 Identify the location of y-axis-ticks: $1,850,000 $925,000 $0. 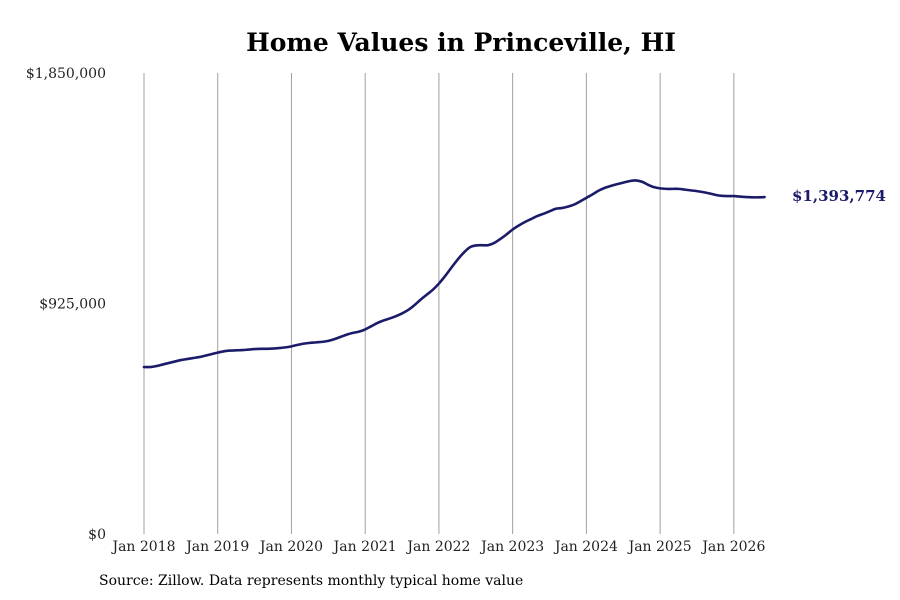
(66, 304).